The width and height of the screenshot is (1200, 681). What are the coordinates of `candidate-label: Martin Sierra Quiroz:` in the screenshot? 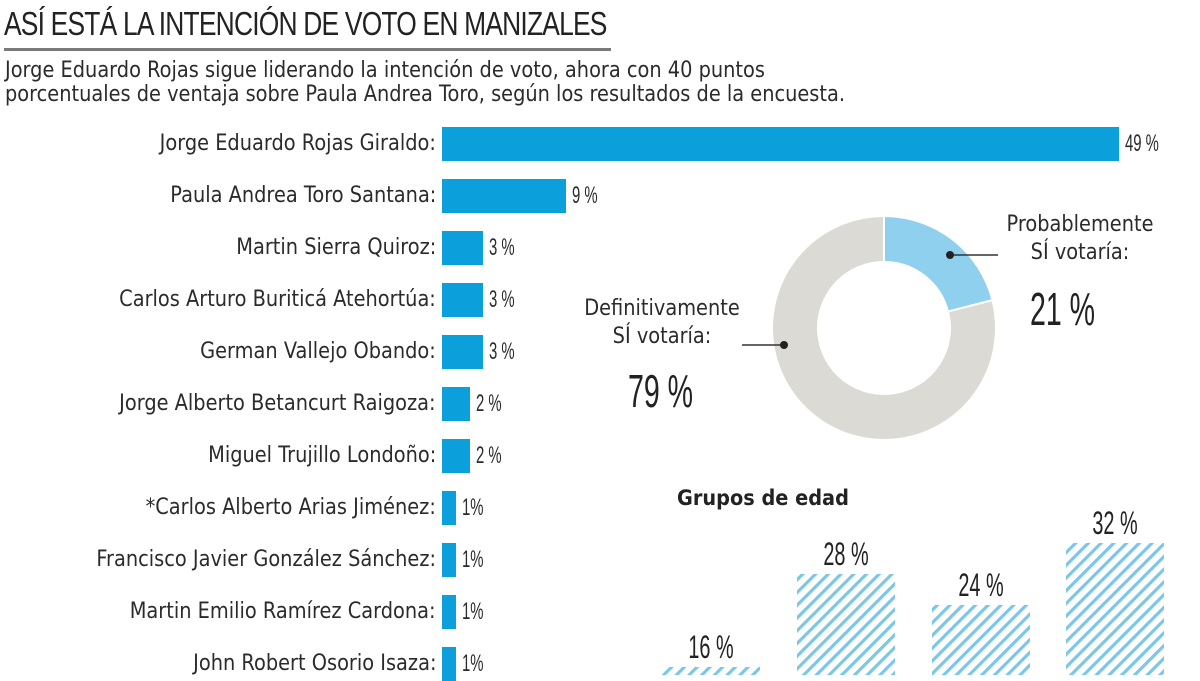 It's located at (335, 247).